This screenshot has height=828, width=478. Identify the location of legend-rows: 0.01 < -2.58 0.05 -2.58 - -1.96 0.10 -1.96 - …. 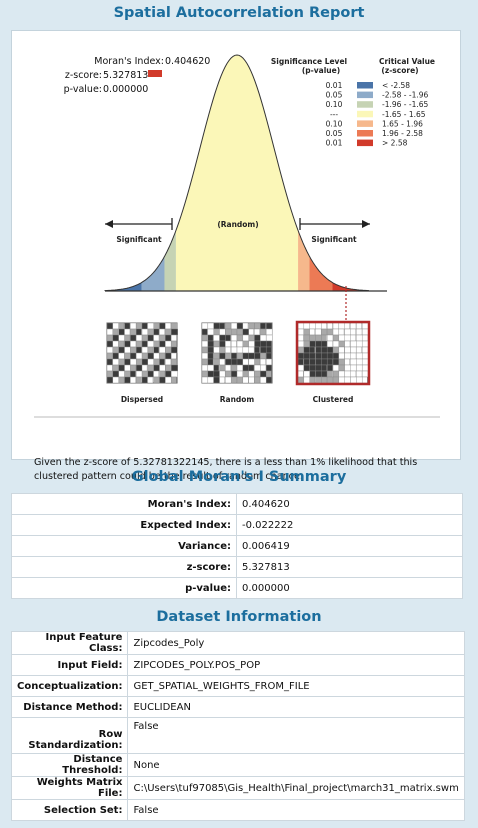
(377, 114).